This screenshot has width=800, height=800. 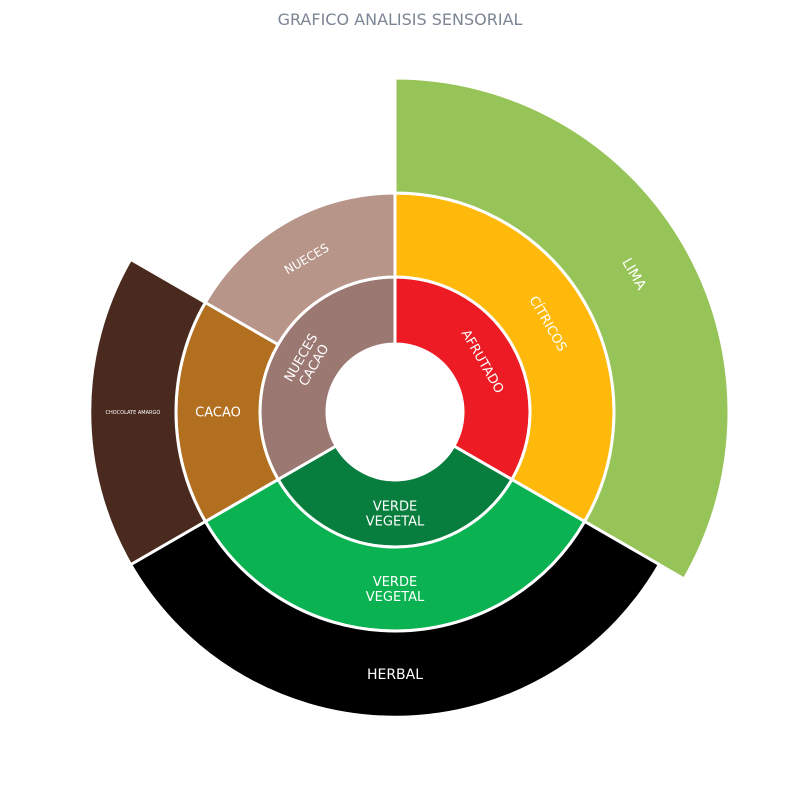 What do you see at coordinates (132, 413) in the screenshot?
I see `segment-label-outer-chocolate-amargo: CHOCOLATE AMARGO` at bounding box center [132, 413].